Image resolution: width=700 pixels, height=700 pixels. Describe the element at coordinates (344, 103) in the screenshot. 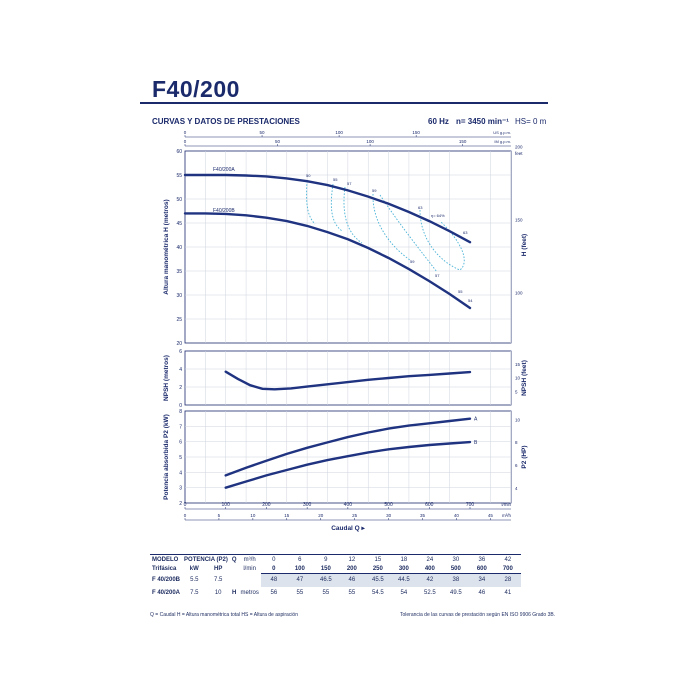

I see `title-rule` at that location.